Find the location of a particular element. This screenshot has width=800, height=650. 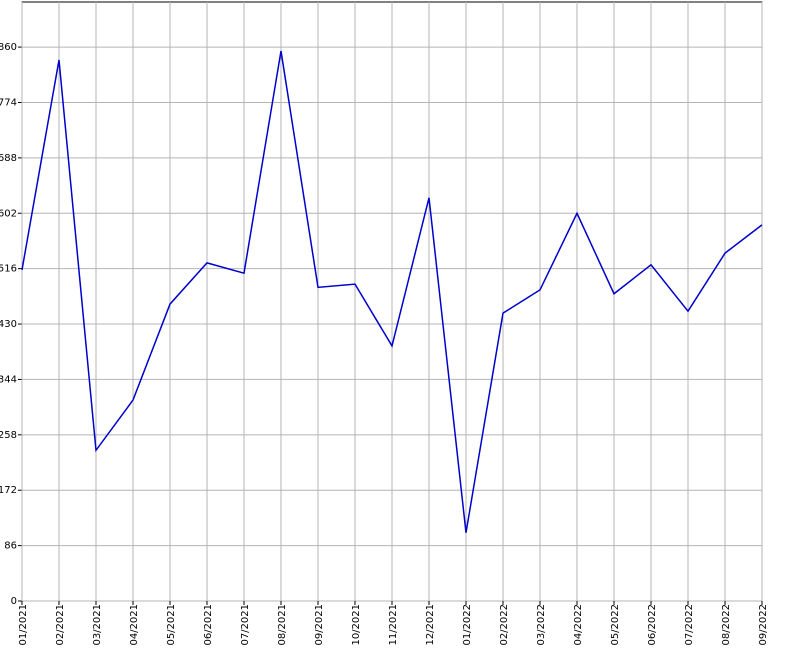

x-tick-label: 09/2022 is located at coordinates (763, 625).